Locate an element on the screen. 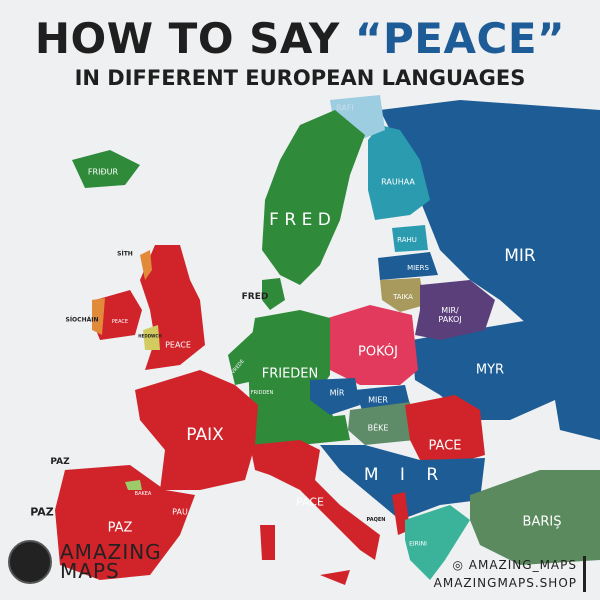 This screenshot has width=600, height=600. label-lithuania: TAIKA is located at coordinates (403, 297).